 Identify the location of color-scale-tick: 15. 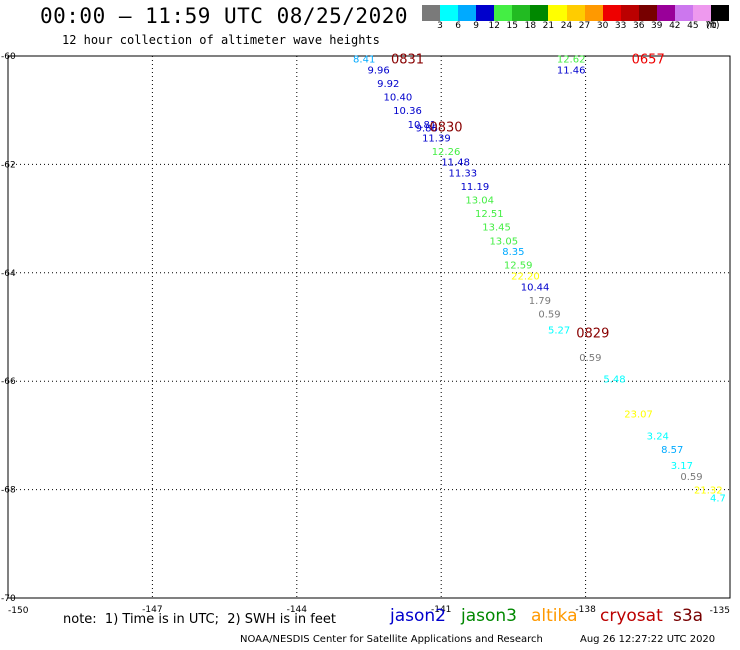
(512, 26).